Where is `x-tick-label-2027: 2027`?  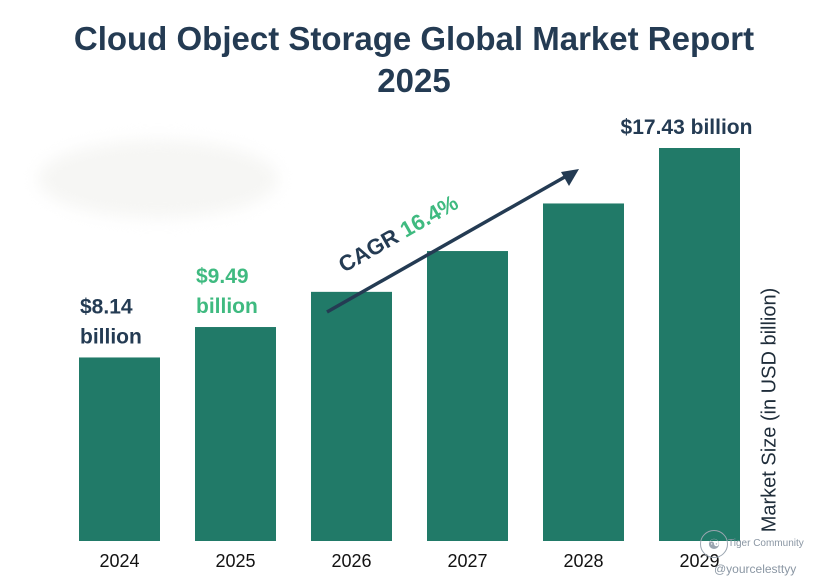
x-tick-label-2027: 2027 is located at coordinates (467, 561).